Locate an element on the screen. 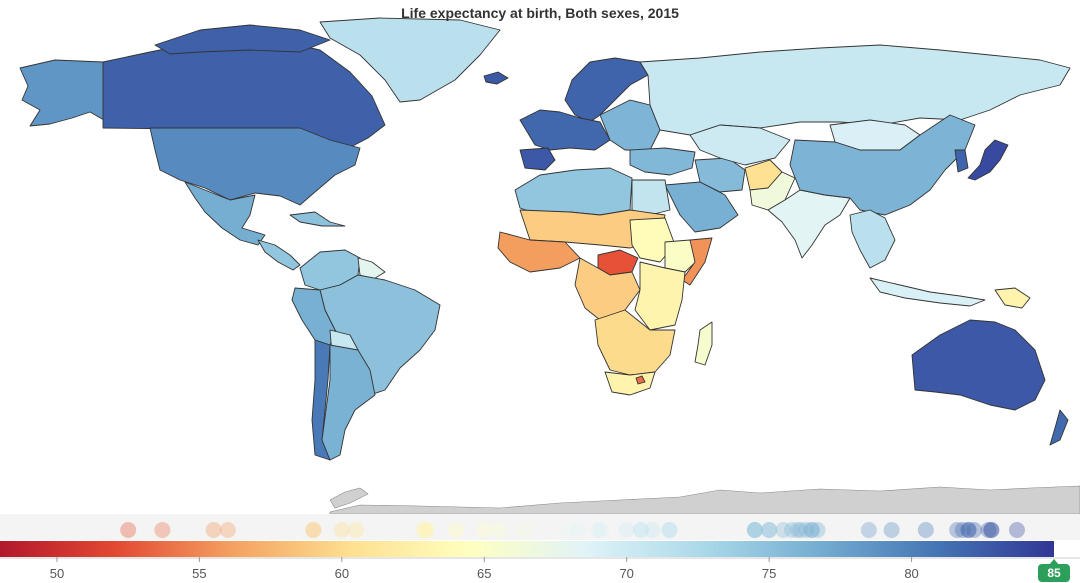  country-caribbean is located at coordinates (317, 219).